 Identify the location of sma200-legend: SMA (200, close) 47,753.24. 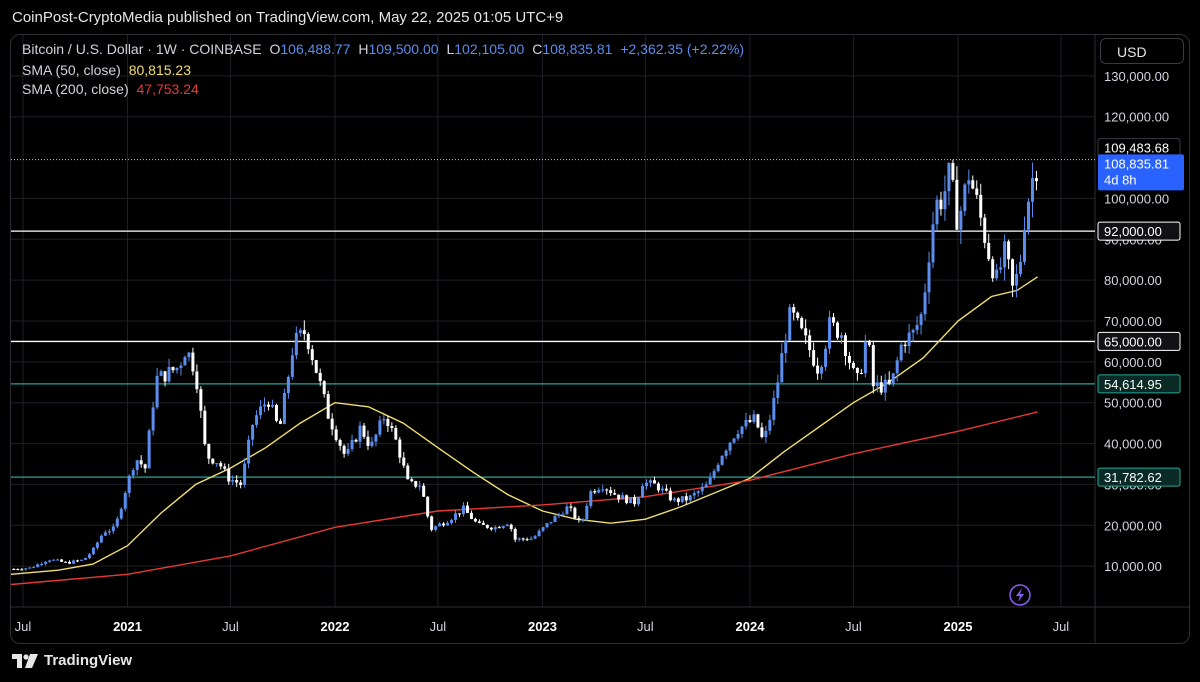
(110, 89).